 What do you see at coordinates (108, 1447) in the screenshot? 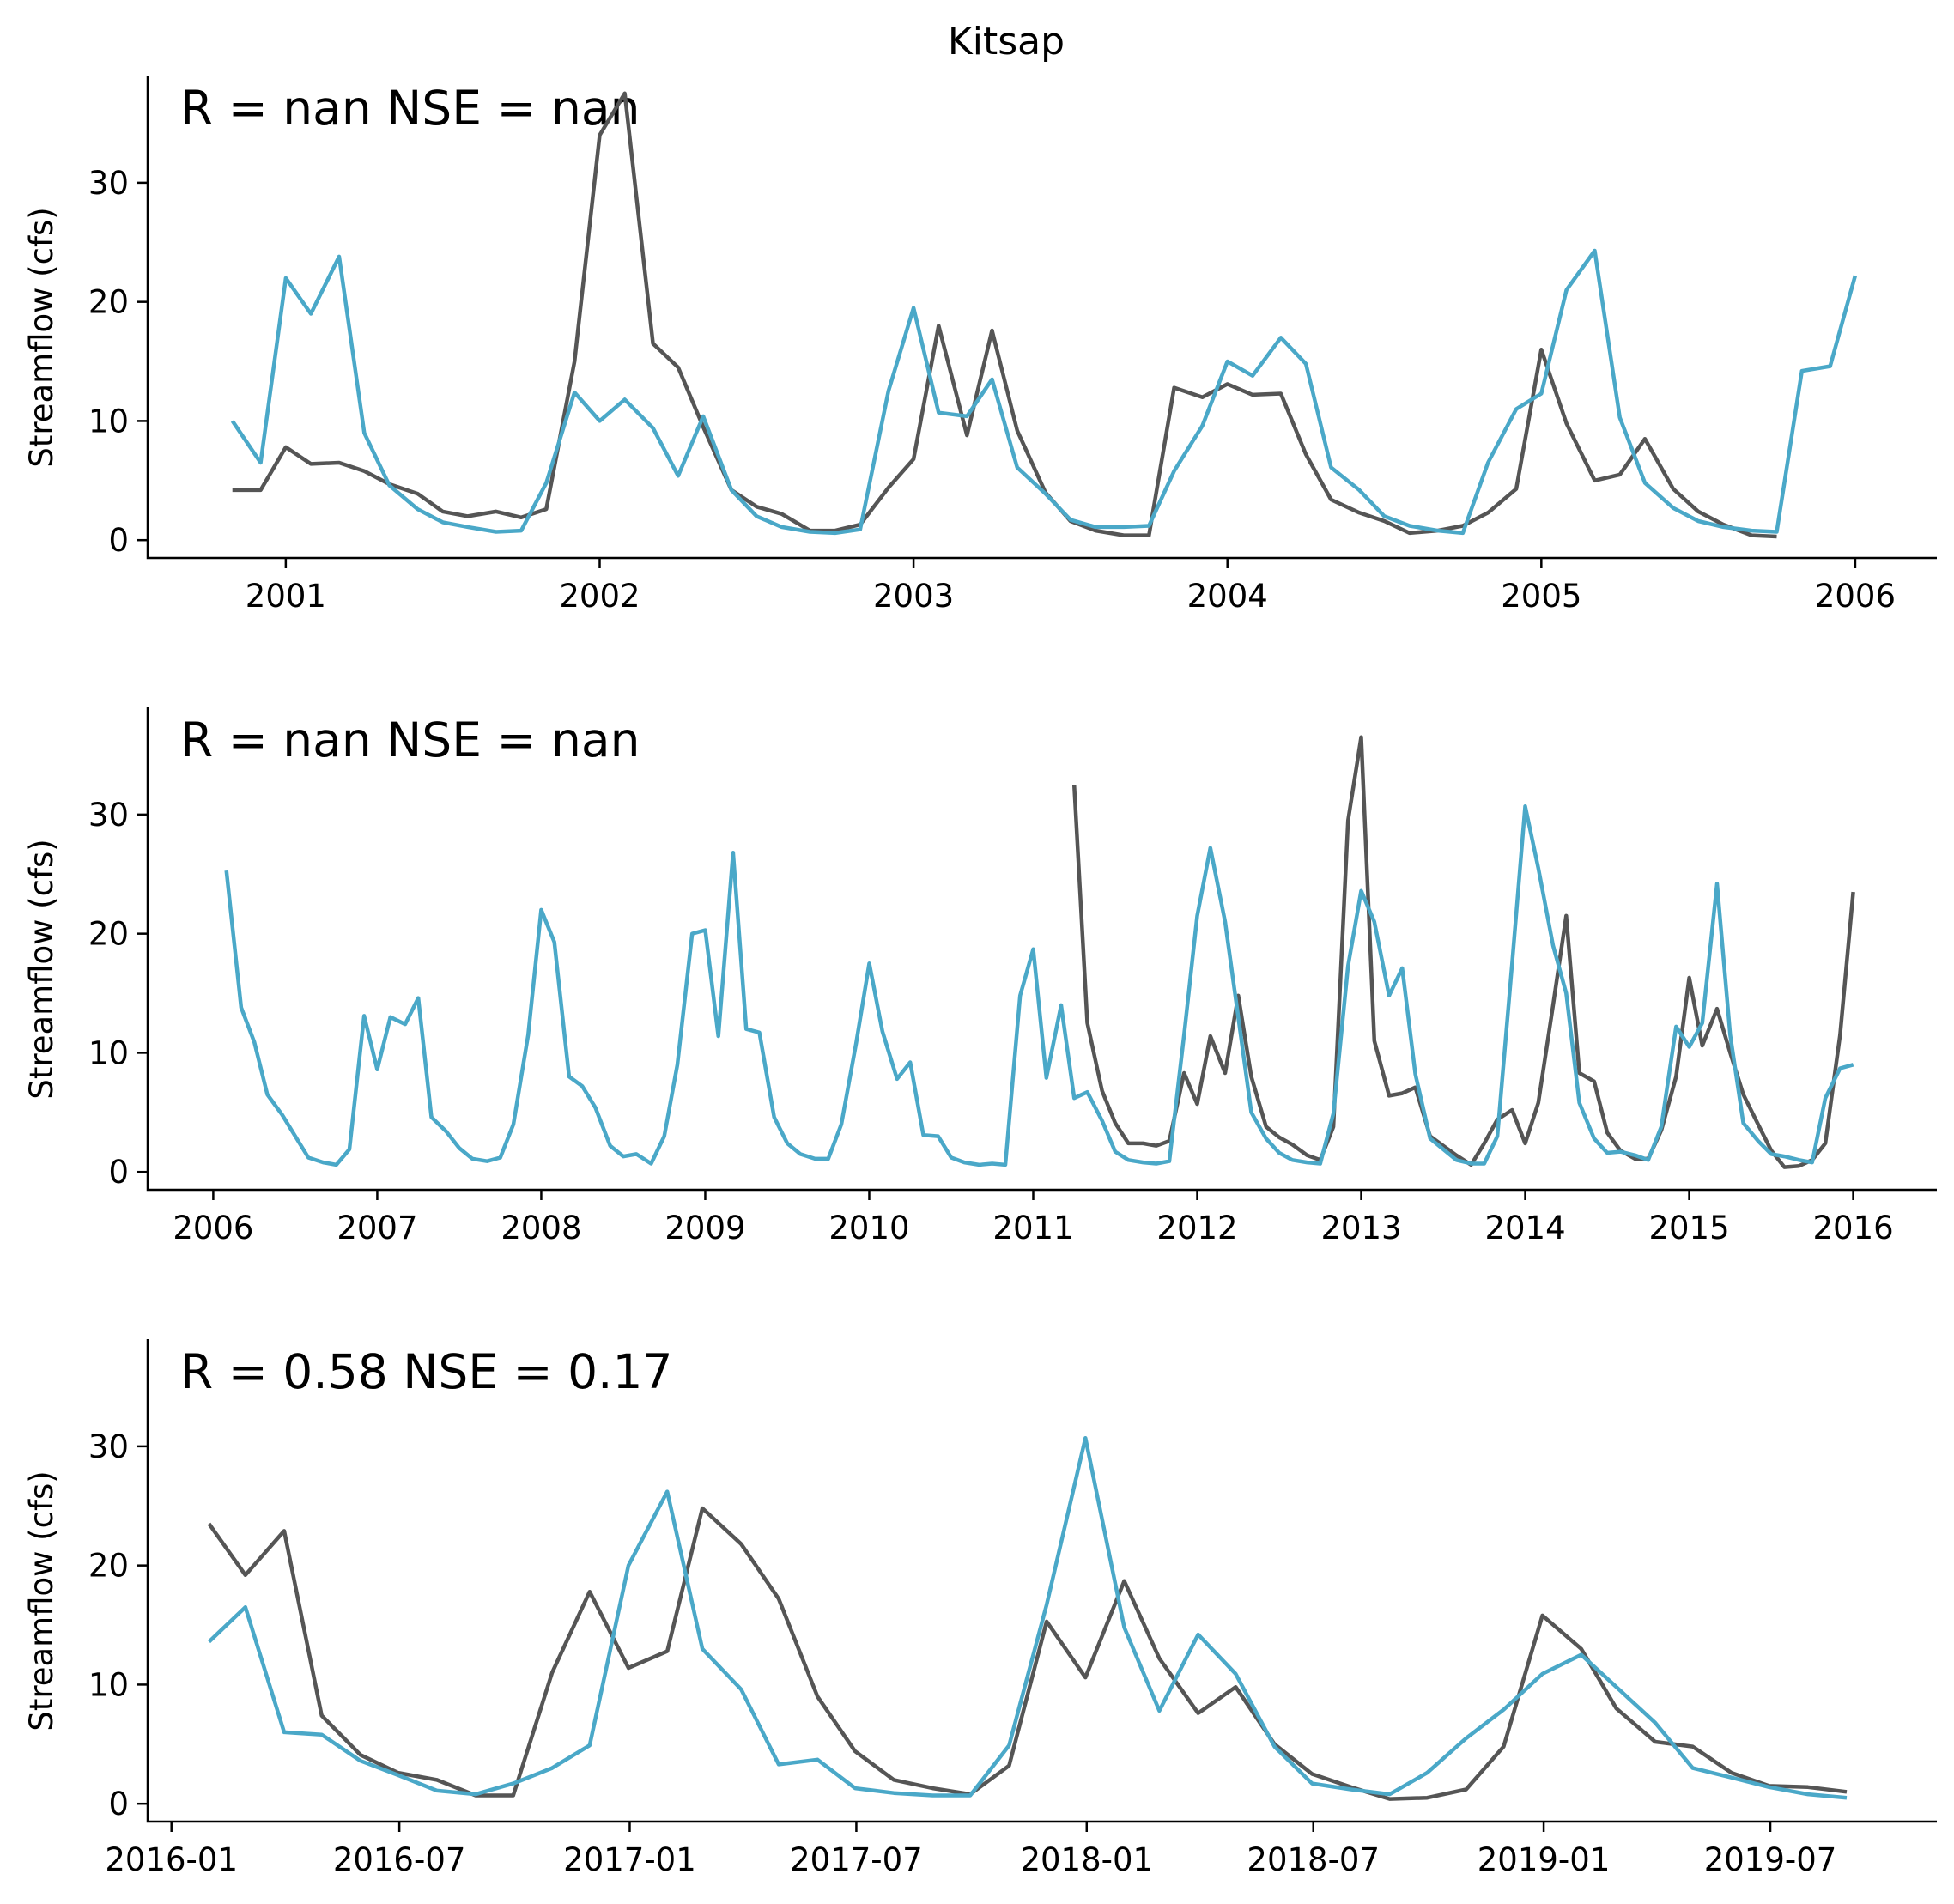
I see `panel-3-y-tick-label: 30` at bounding box center [108, 1447].